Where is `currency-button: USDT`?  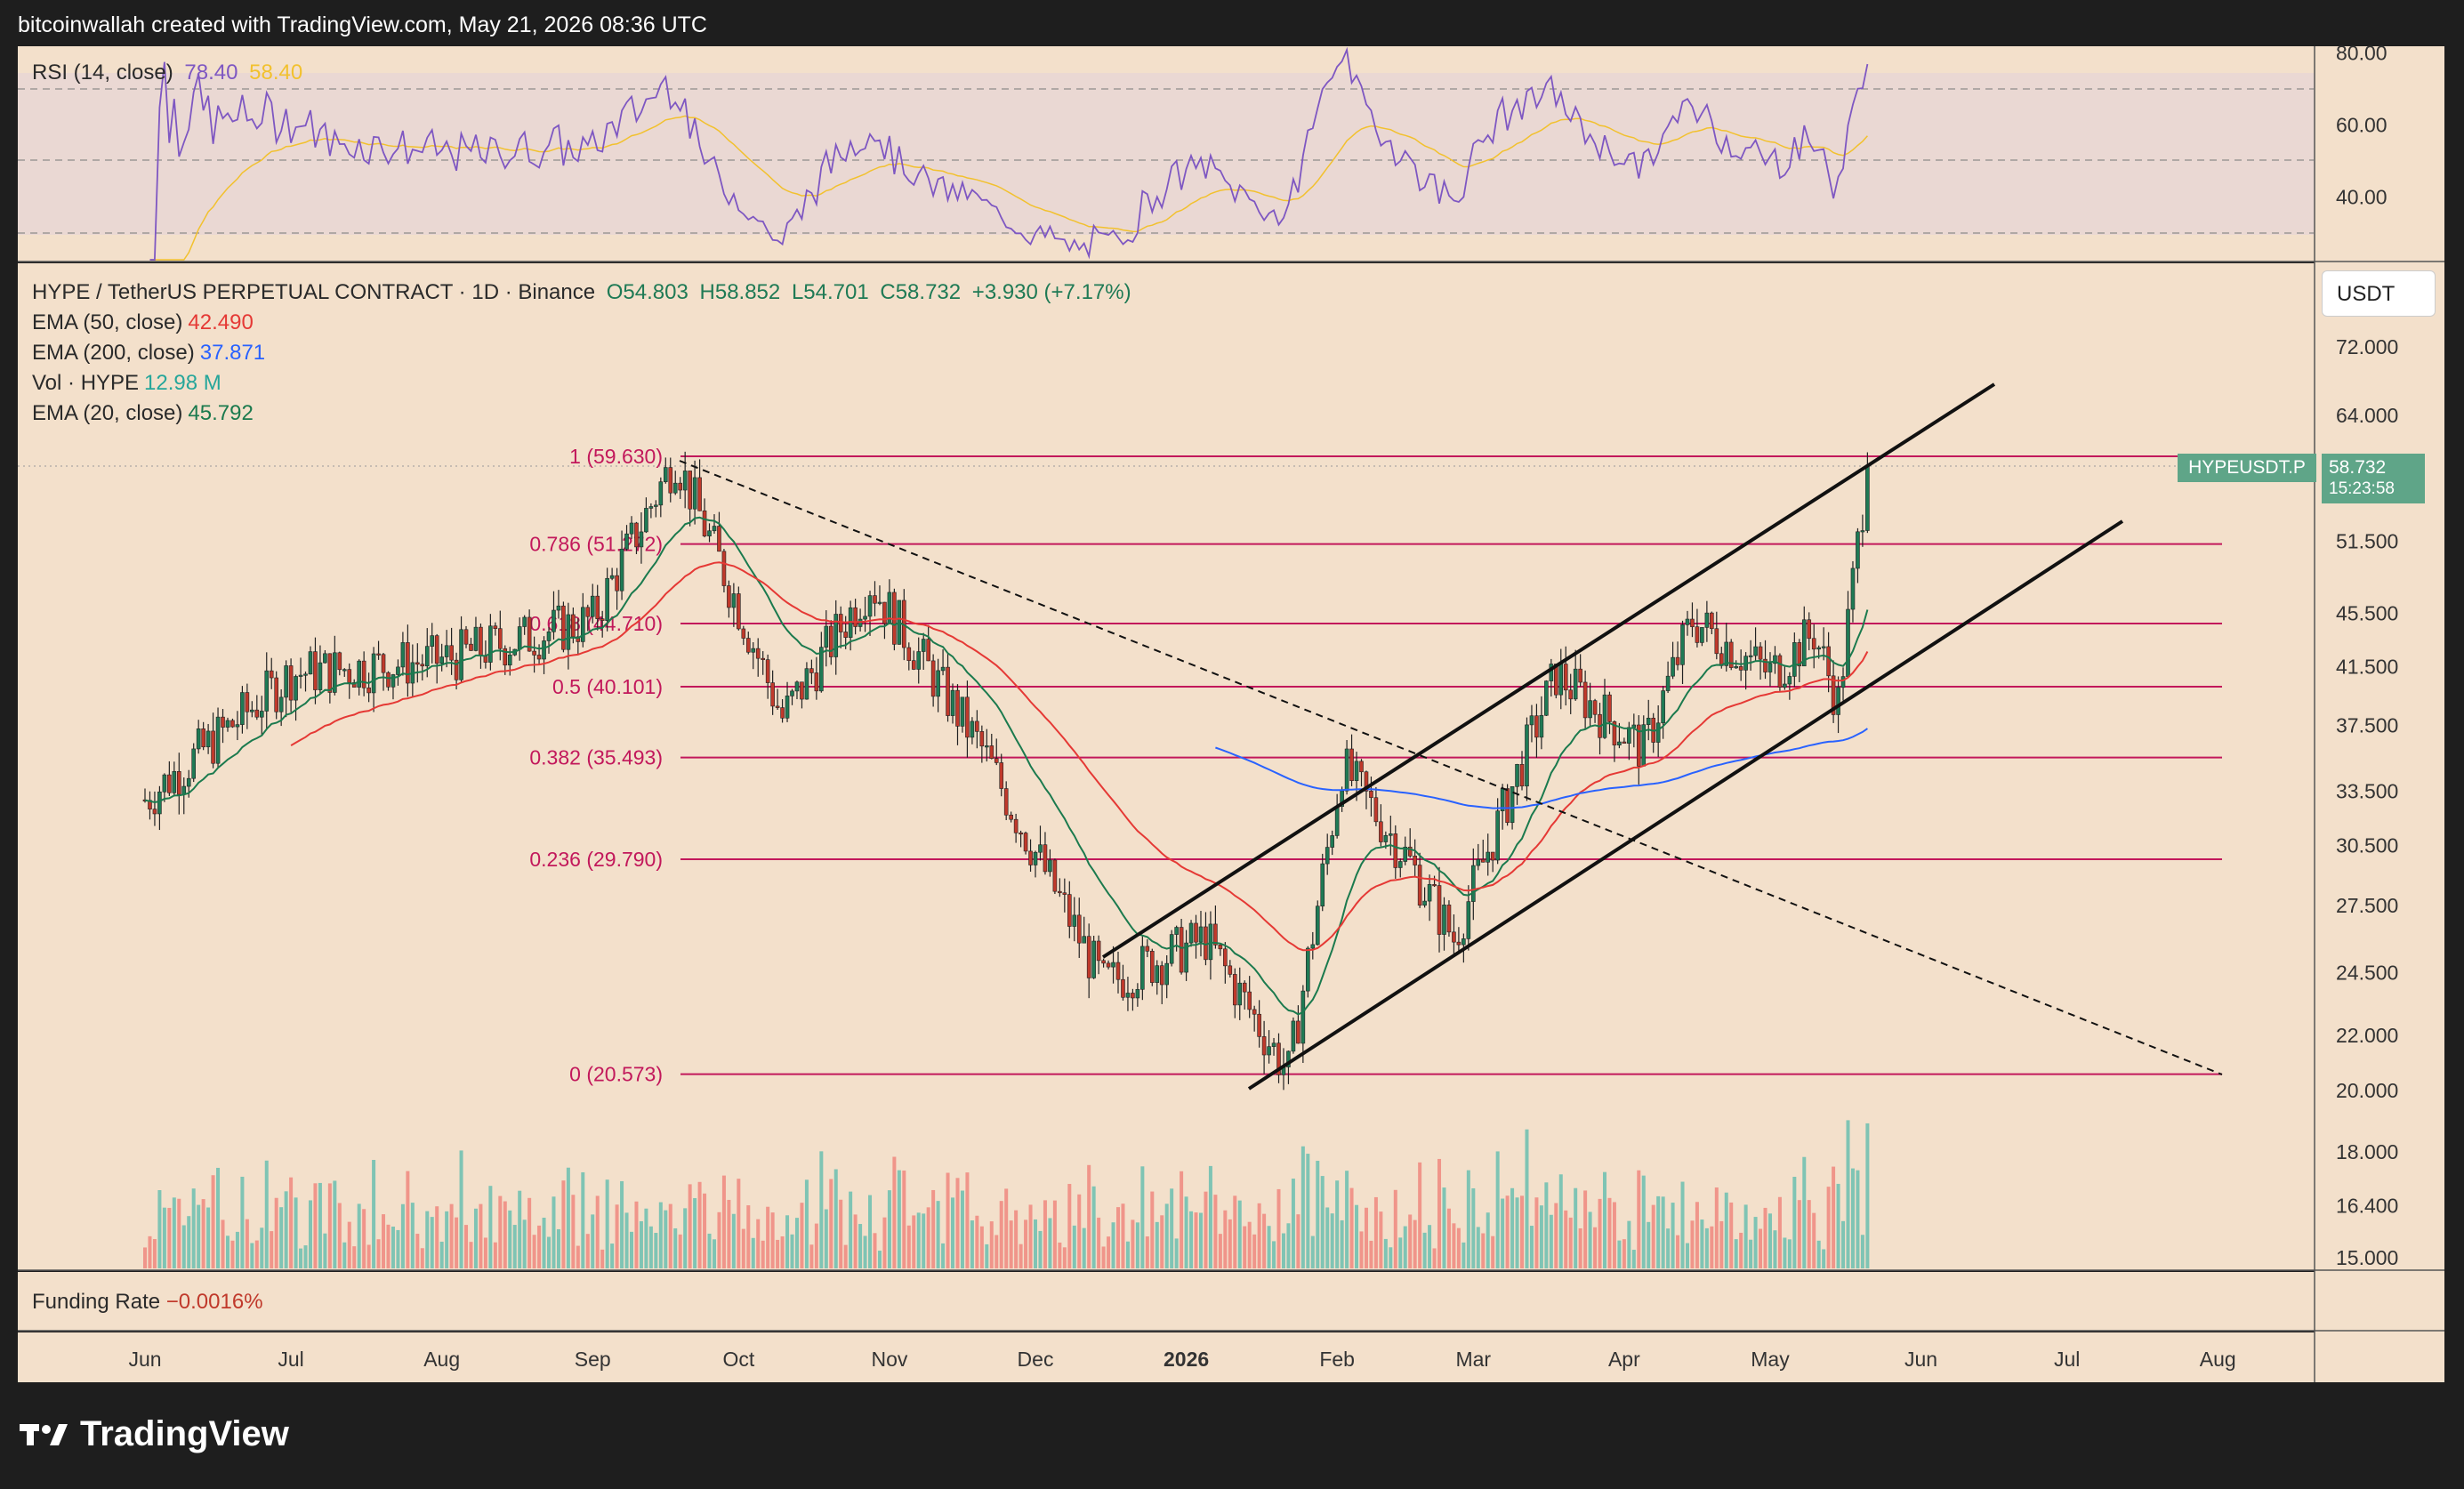 currency-button: USDT is located at coordinates (2379, 293).